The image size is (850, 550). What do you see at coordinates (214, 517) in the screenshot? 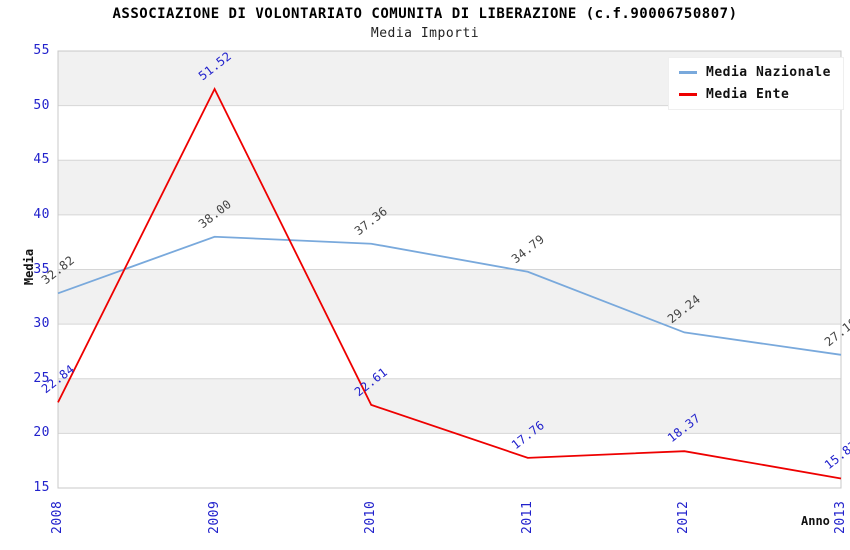
I see `x-tick-label: 2009` at bounding box center [214, 517].